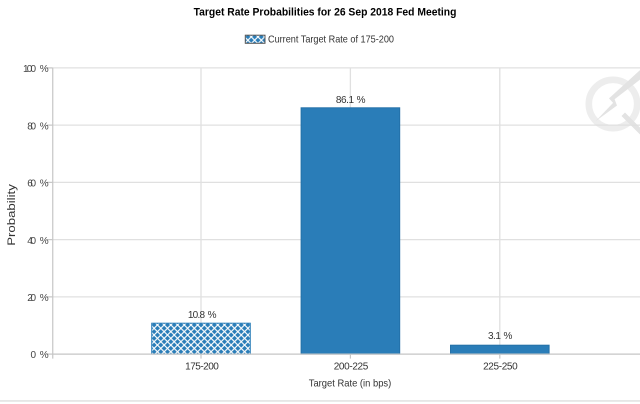 This screenshot has width=640, height=404. Describe the element at coordinates (351, 366) in the screenshot. I see `svg-text: 200-225` at that location.